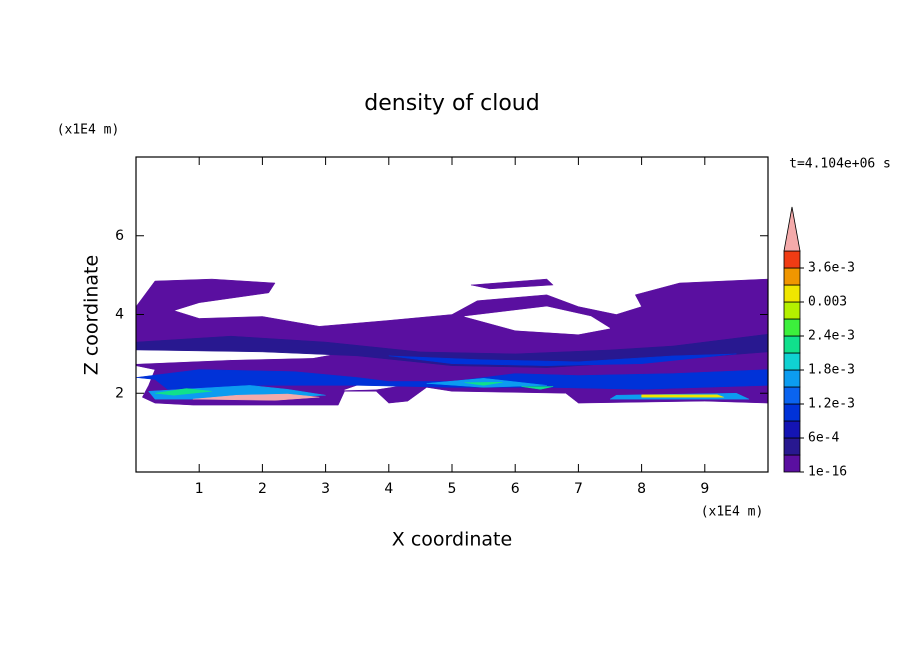 This screenshot has height=654, width=904. Describe the element at coordinates (823, 438) in the screenshot. I see `colorbar-label: 6e-4` at that location.